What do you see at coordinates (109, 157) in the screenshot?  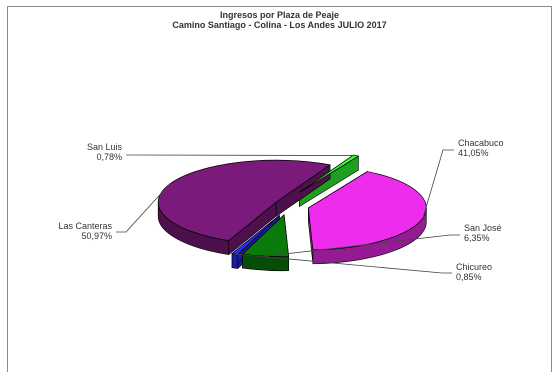 I see `slice-value-label: 0,78%` at bounding box center [109, 157].